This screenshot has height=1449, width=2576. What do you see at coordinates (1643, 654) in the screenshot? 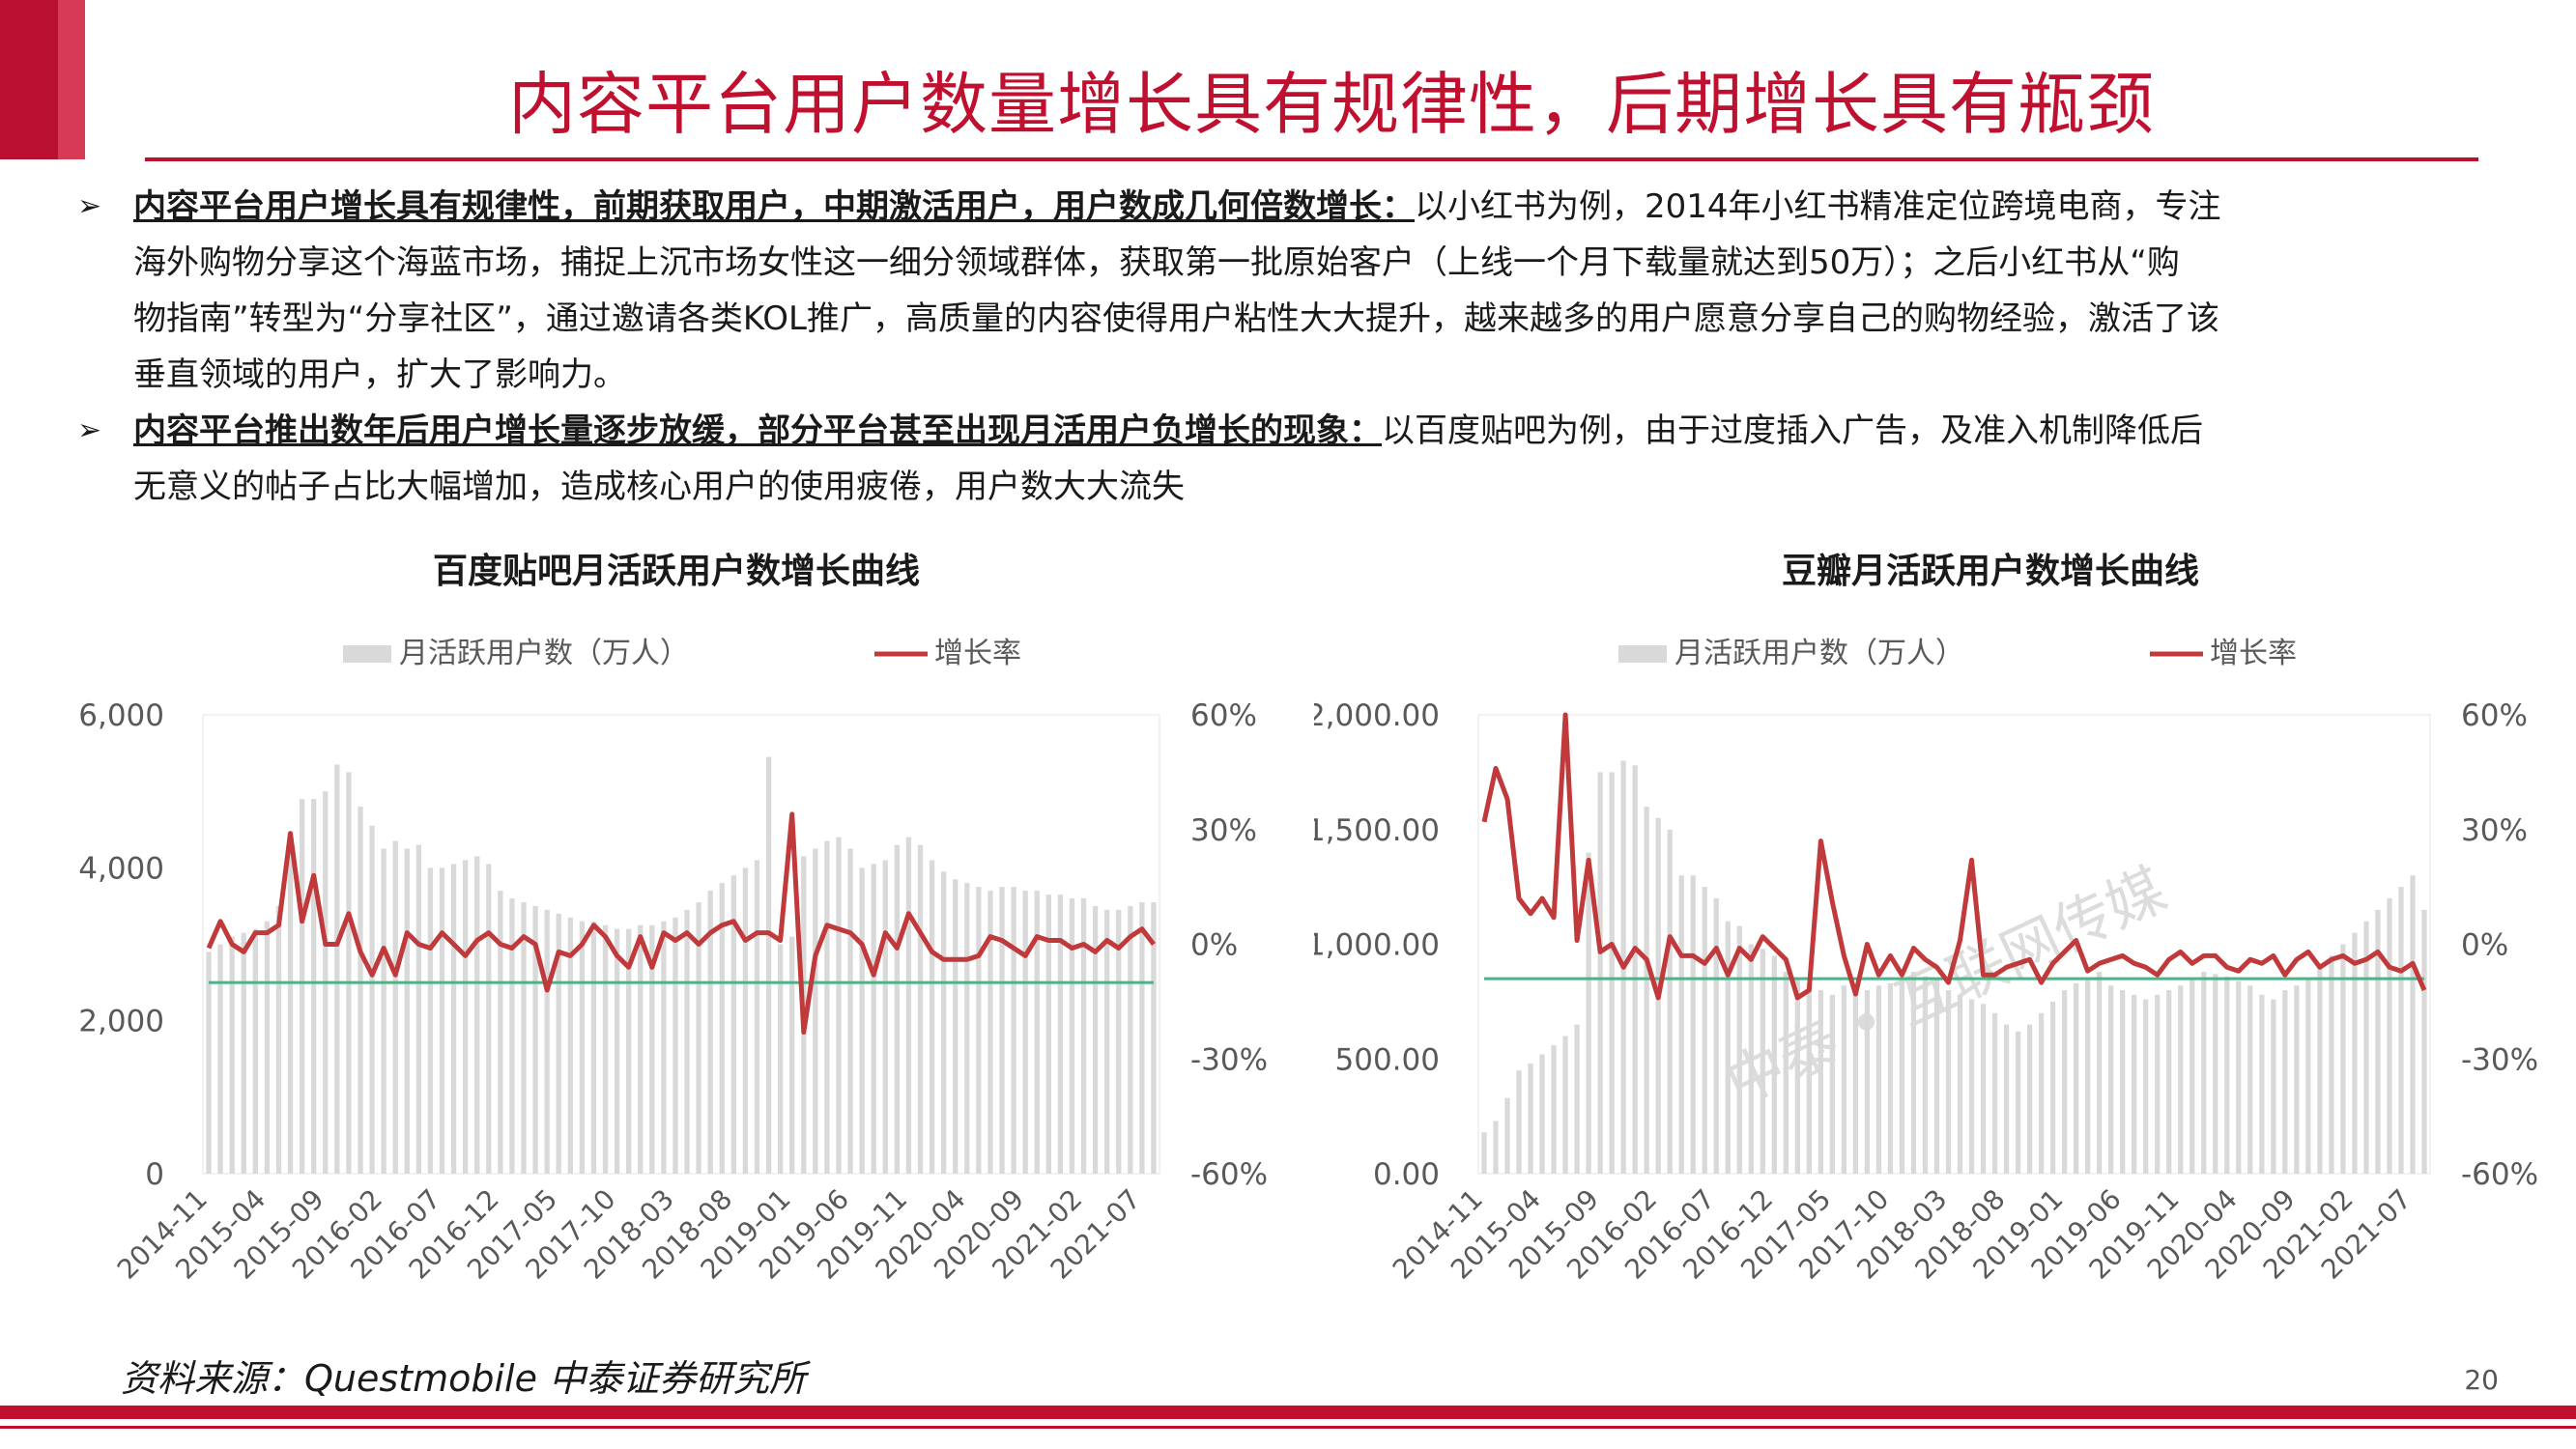
I see `legend-swatch-bar` at bounding box center [1643, 654].